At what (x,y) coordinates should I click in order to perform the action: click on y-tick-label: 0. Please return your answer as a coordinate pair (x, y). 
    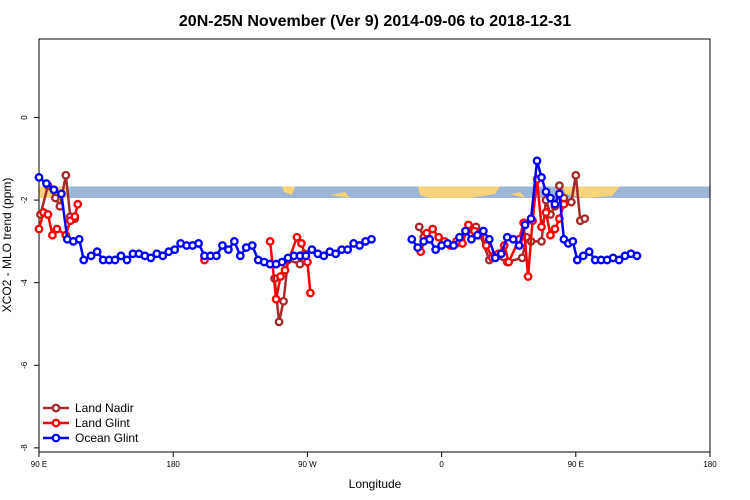
    Looking at the image, I should click on (24, 117).